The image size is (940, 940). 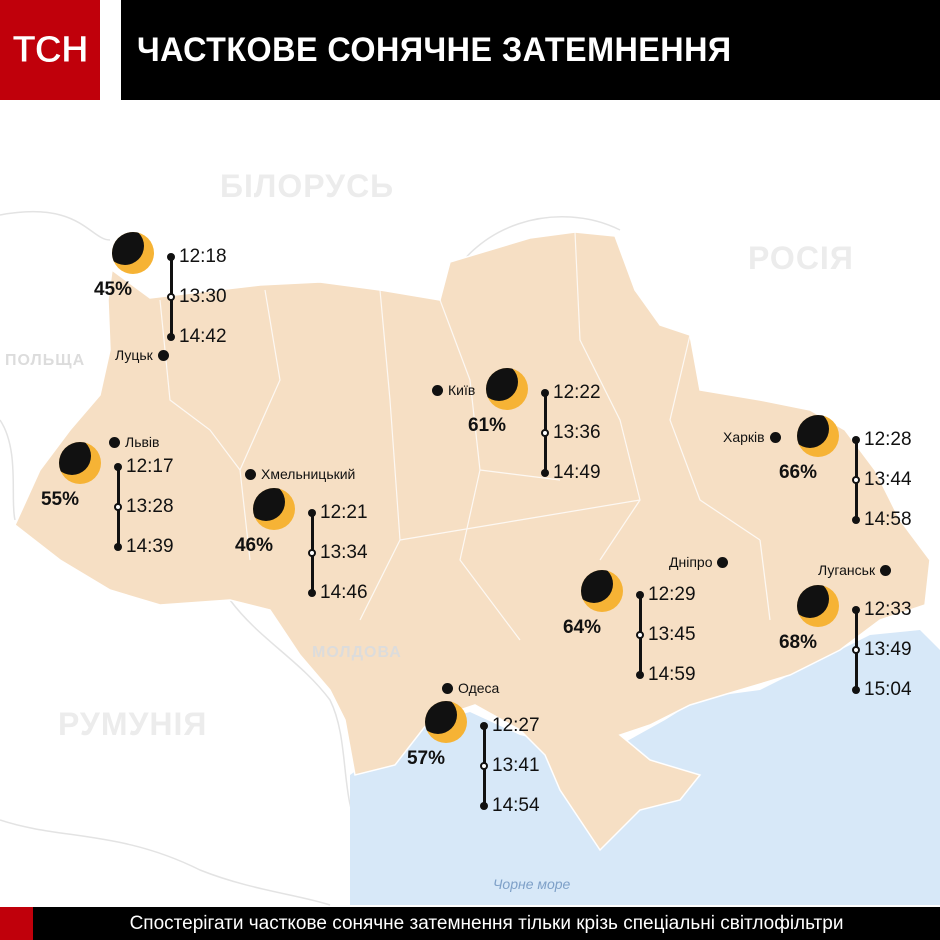 What do you see at coordinates (888, 439) in the screenshot?
I see `start-time: 12:28` at bounding box center [888, 439].